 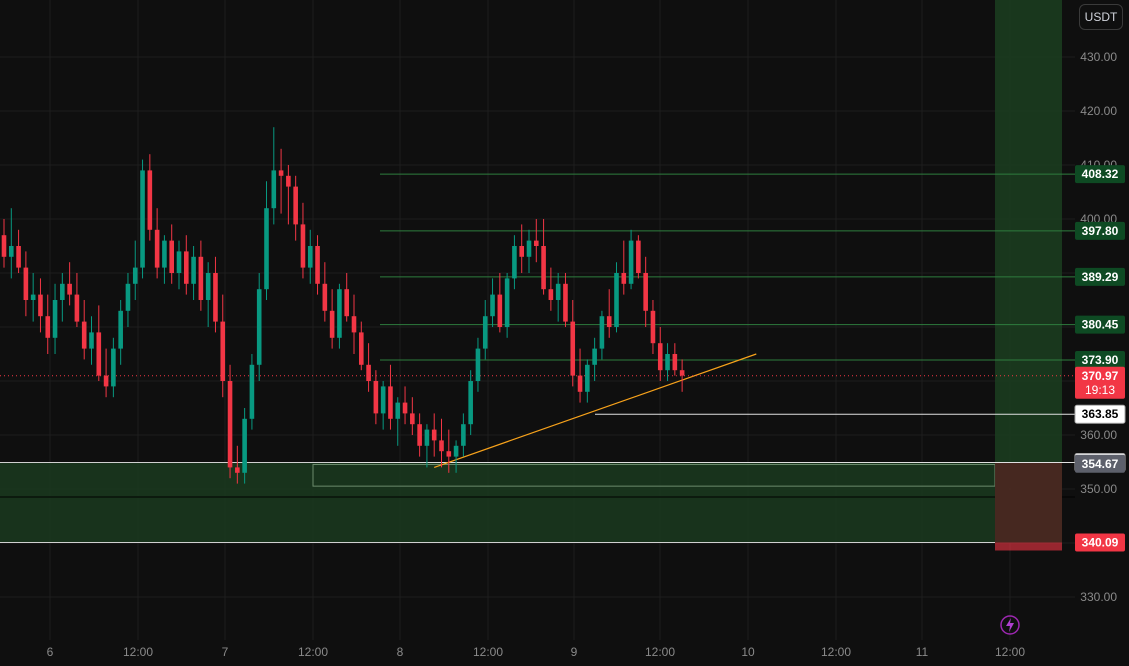 What do you see at coordinates (1100, 464) in the screenshot?
I see `price-label: 354.67` at bounding box center [1100, 464].